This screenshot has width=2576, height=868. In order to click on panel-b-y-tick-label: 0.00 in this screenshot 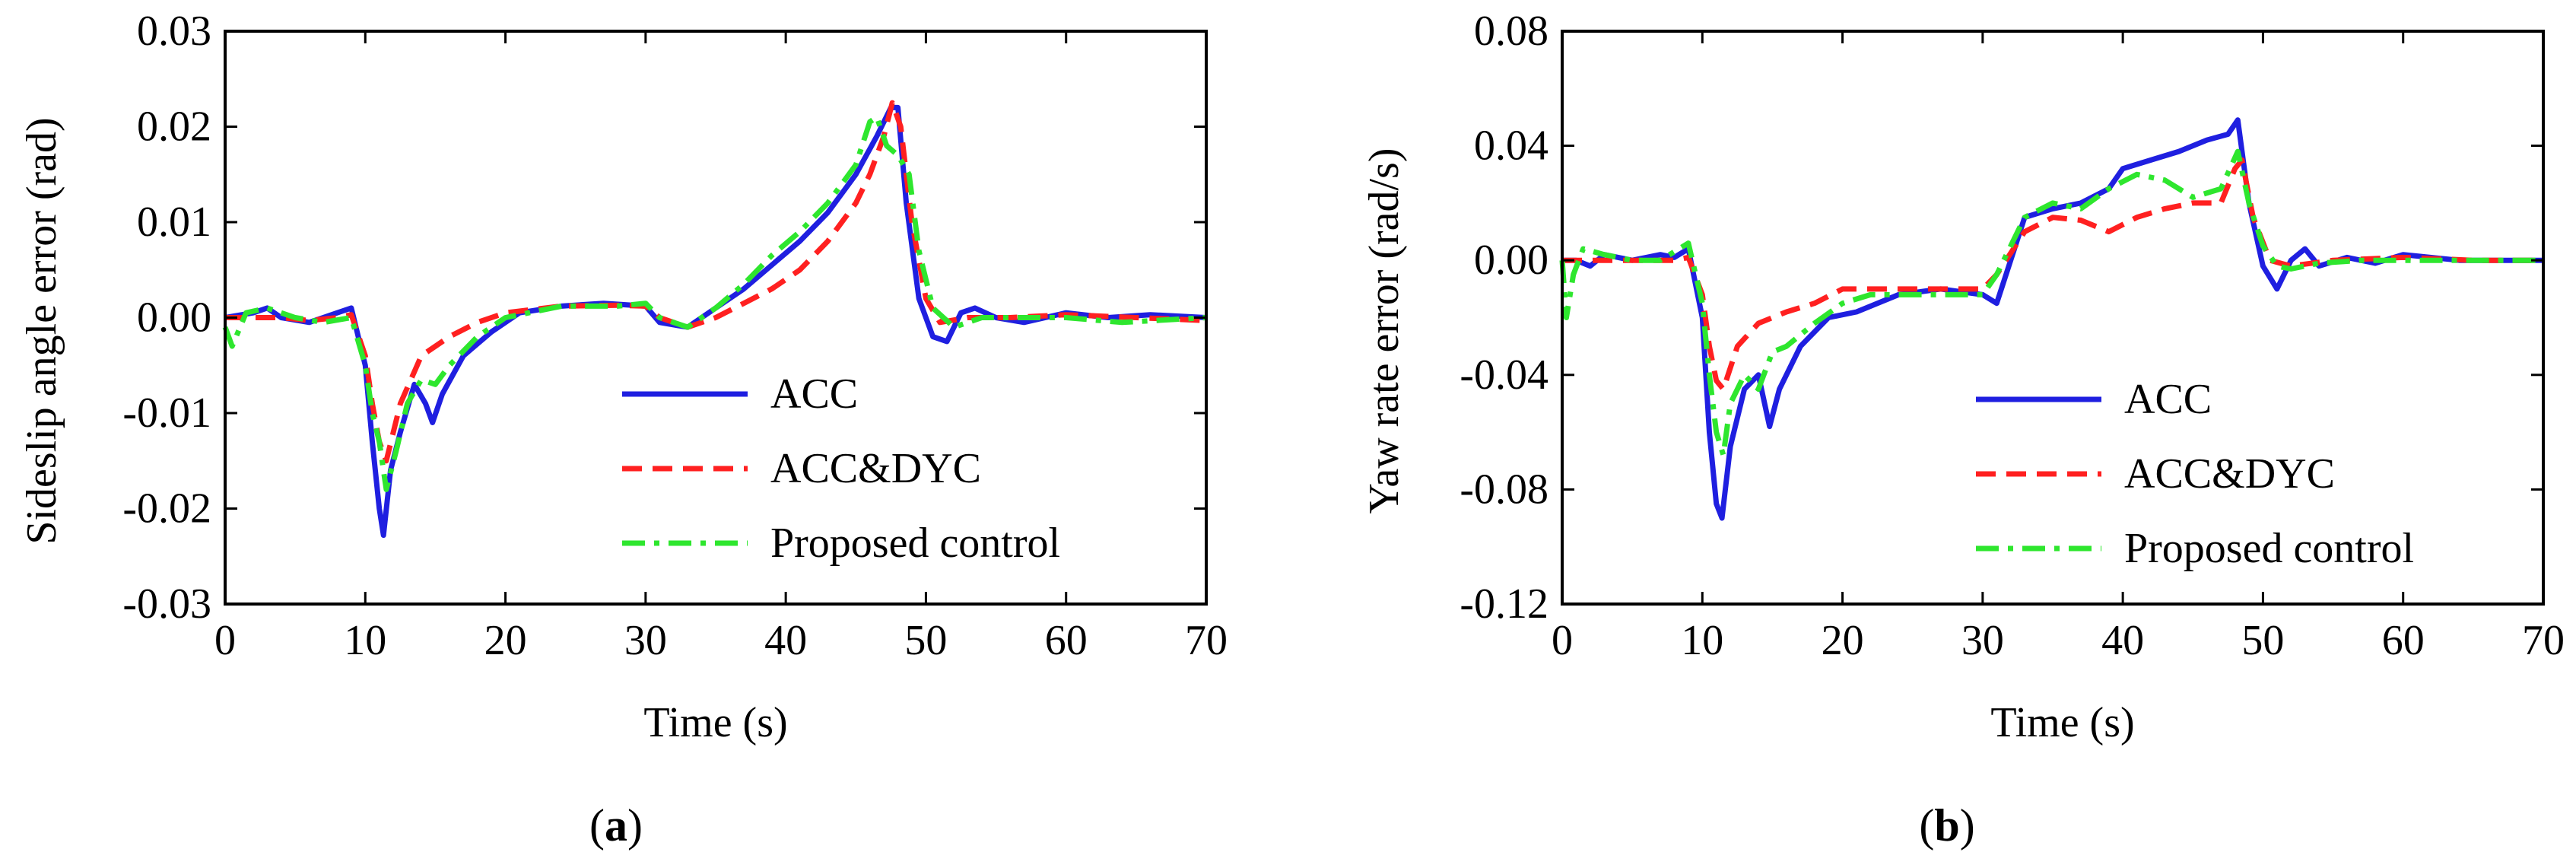, I will do `click(1511, 260)`.